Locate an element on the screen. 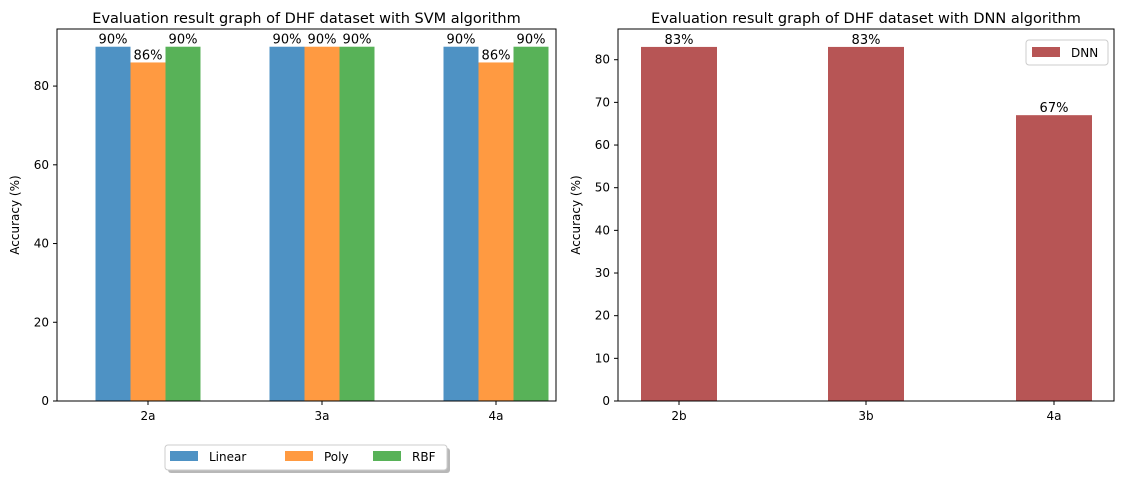 This screenshot has height=484, width=1124. bar-poly-3a is located at coordinates (322, 223).